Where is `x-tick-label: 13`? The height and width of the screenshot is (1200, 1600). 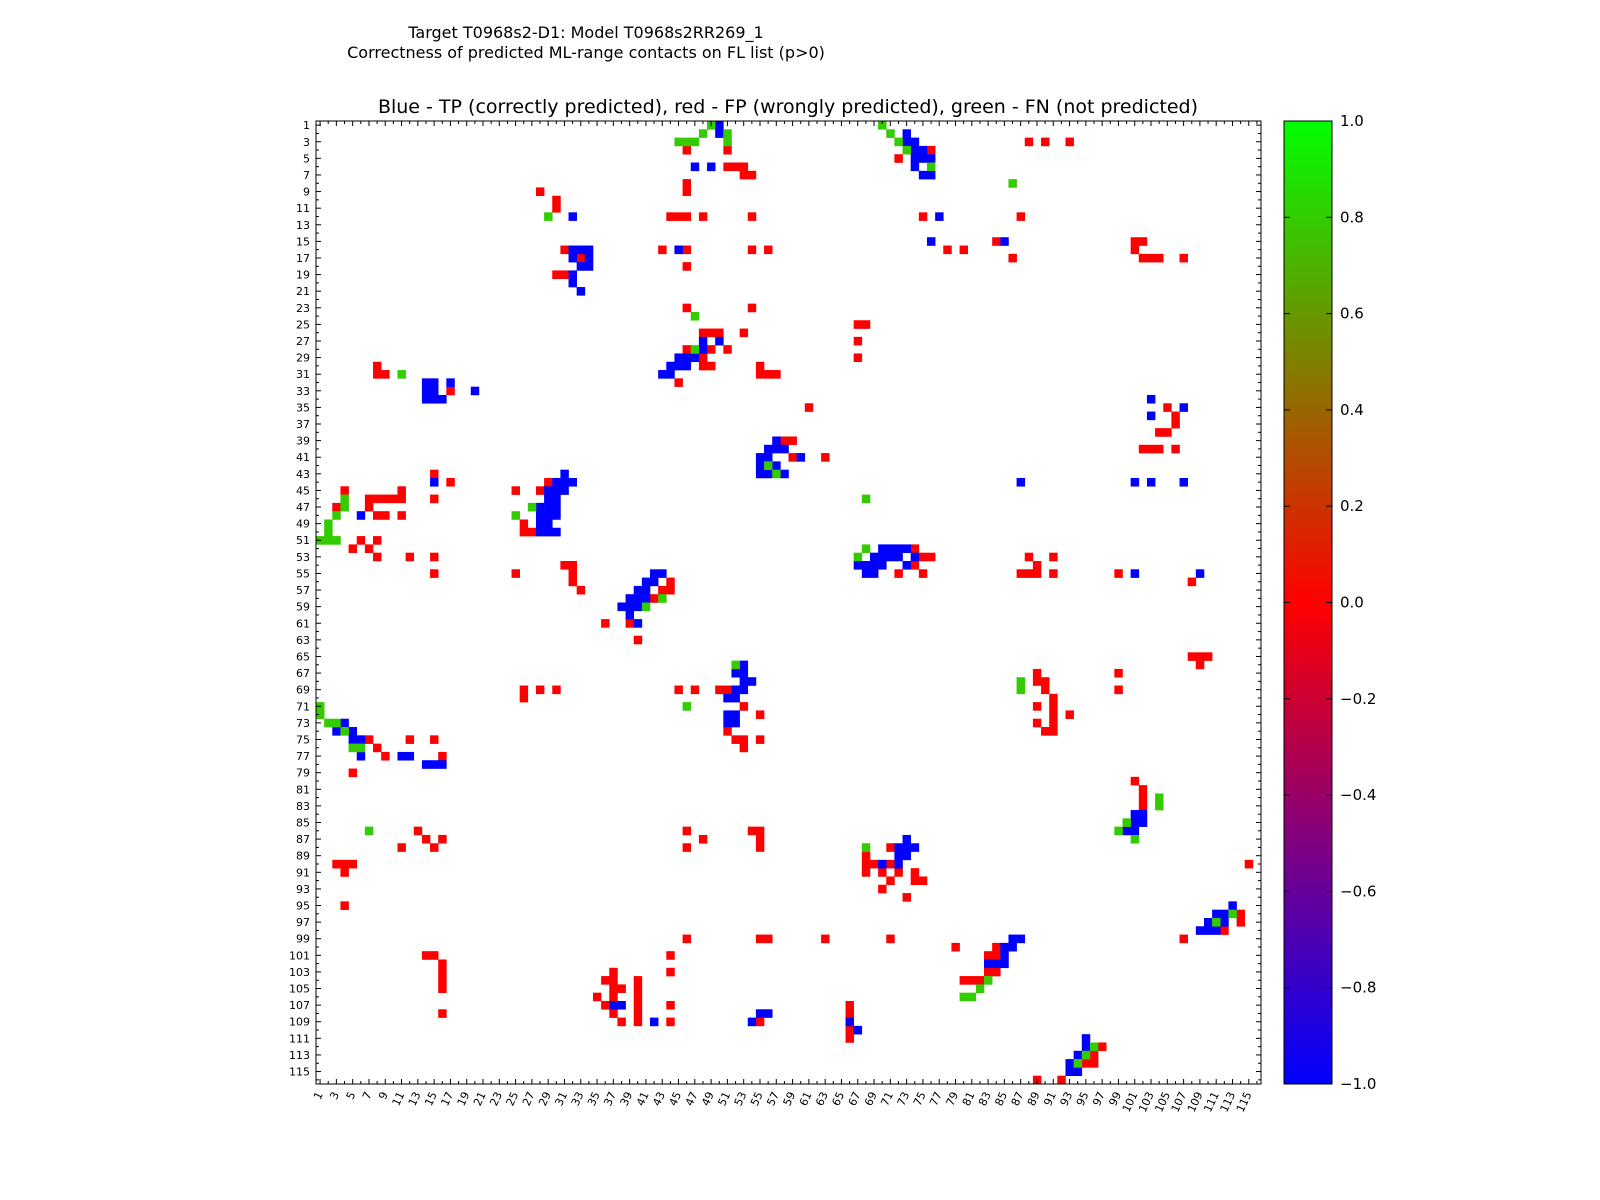
x-tick-label: 13 is located at coordinates (415, 1099).